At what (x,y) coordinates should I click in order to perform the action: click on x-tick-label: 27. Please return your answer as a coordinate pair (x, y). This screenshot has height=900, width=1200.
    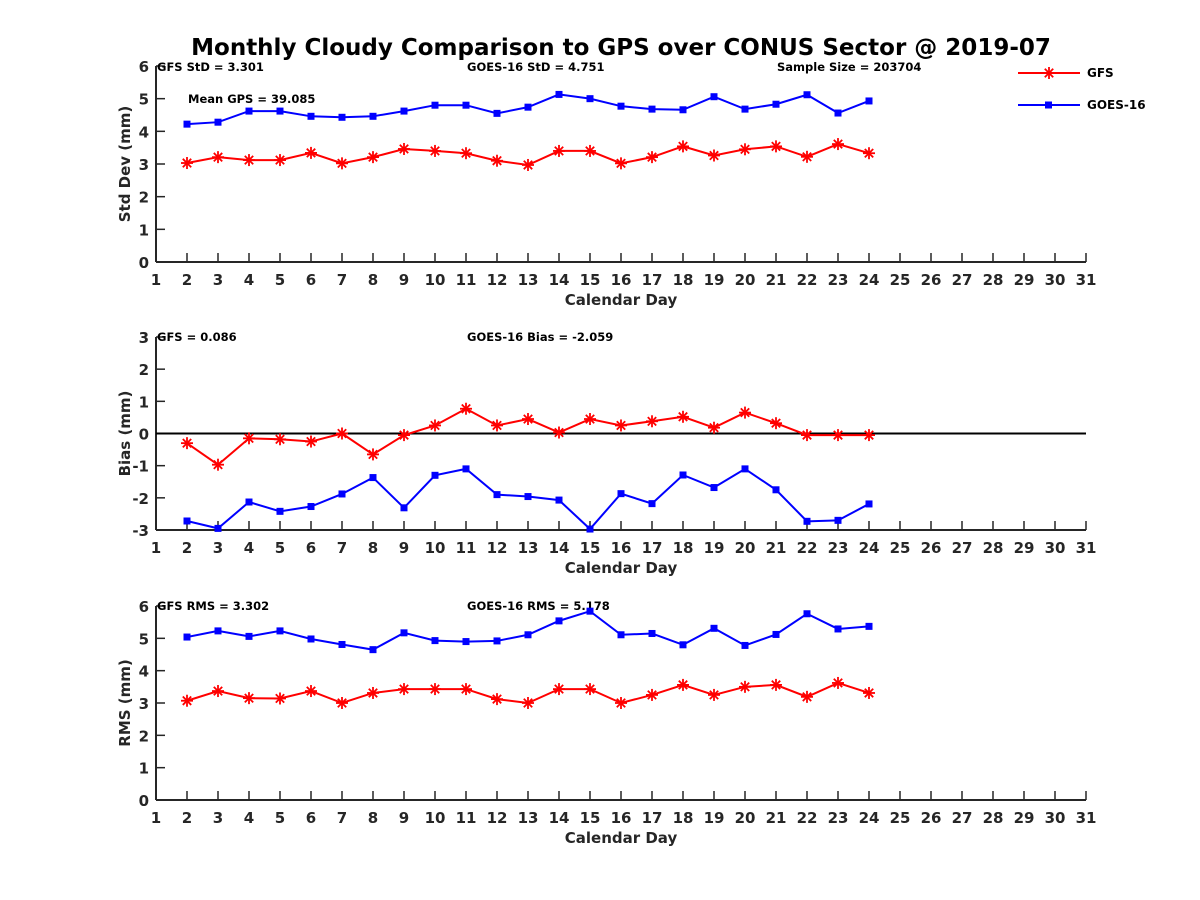
    Looking at the image, I should click on (962, 818).